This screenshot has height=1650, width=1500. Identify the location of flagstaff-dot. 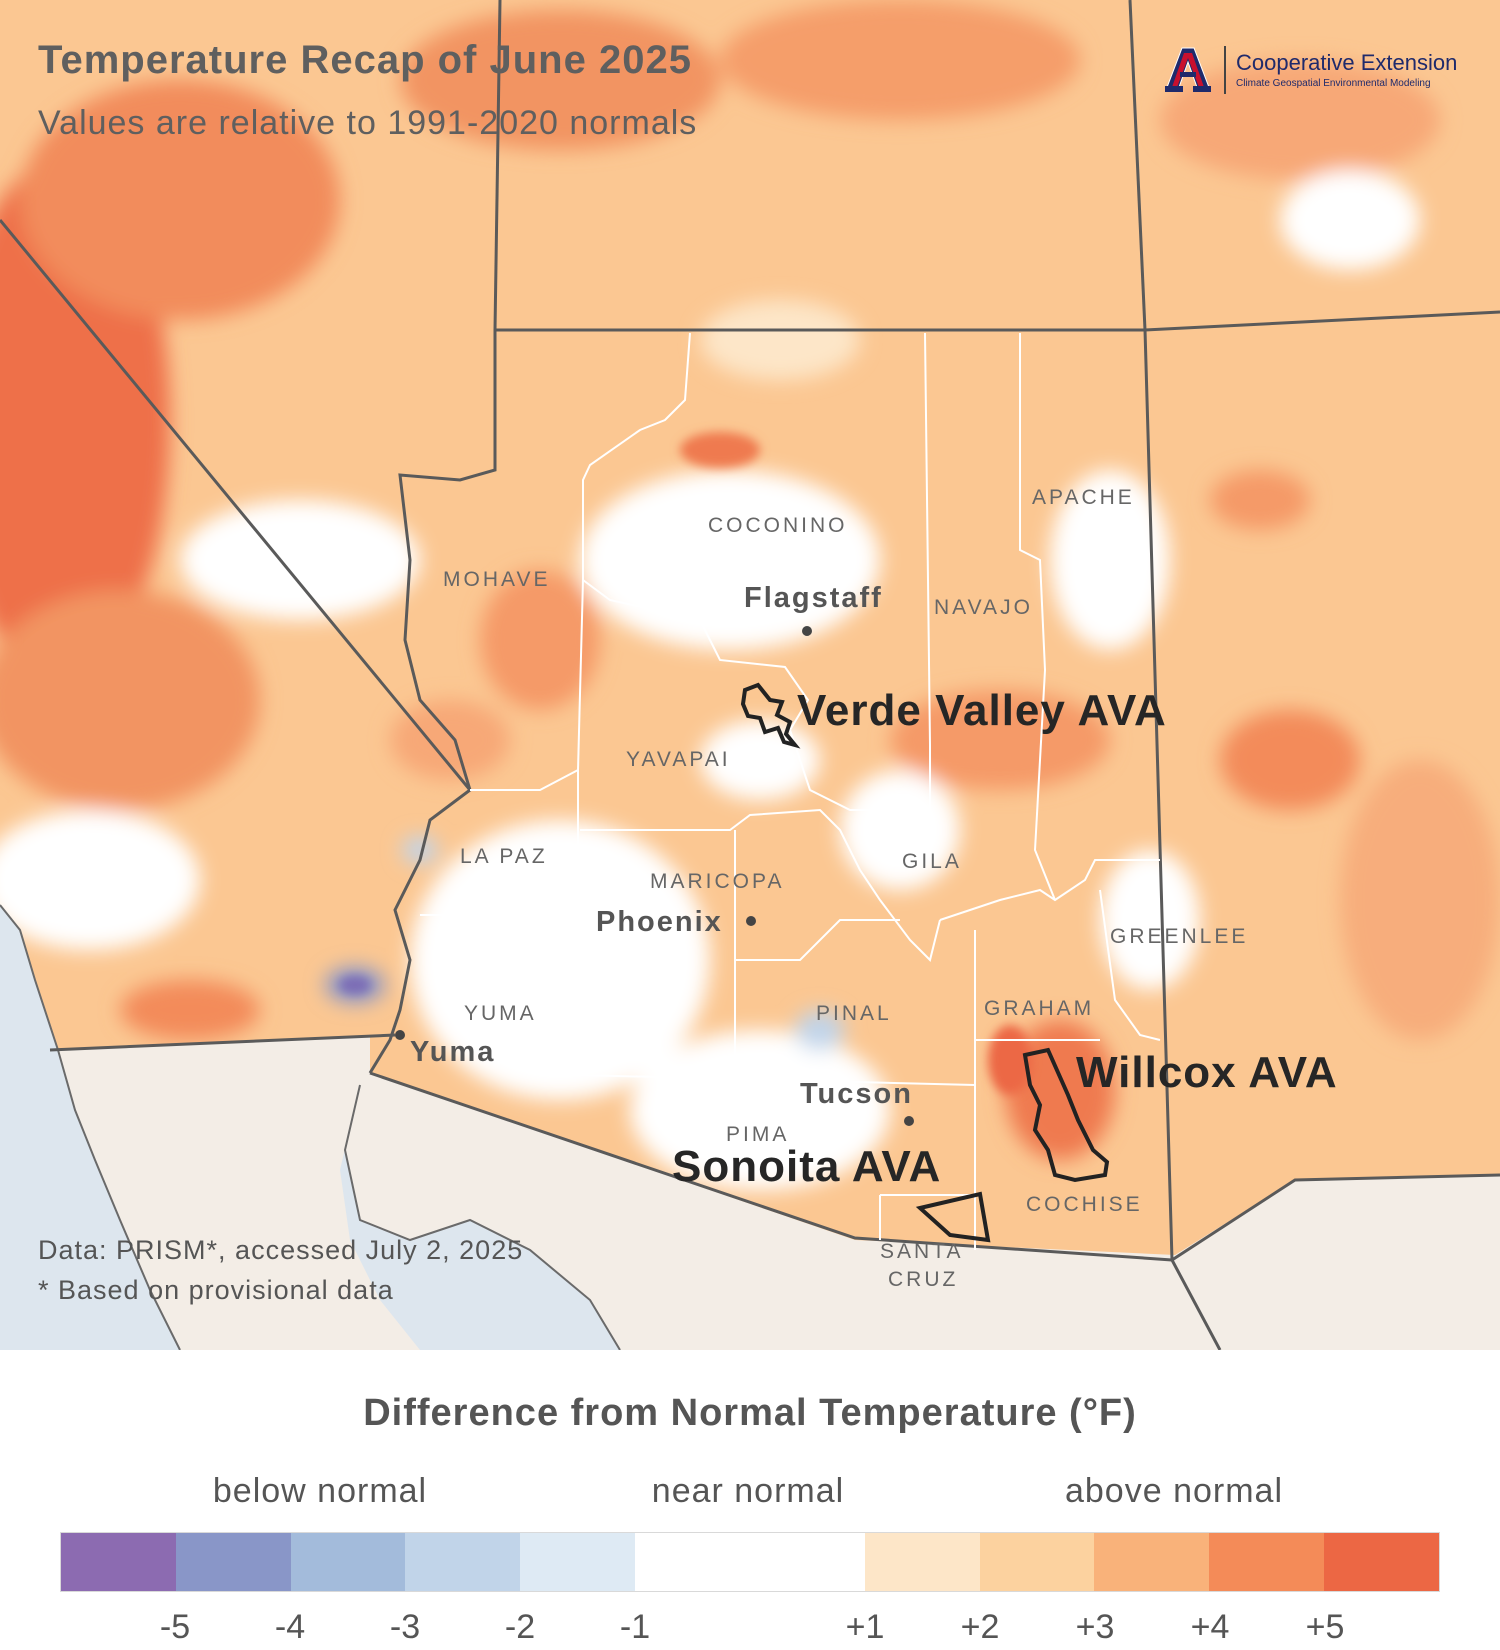
(807, 631).